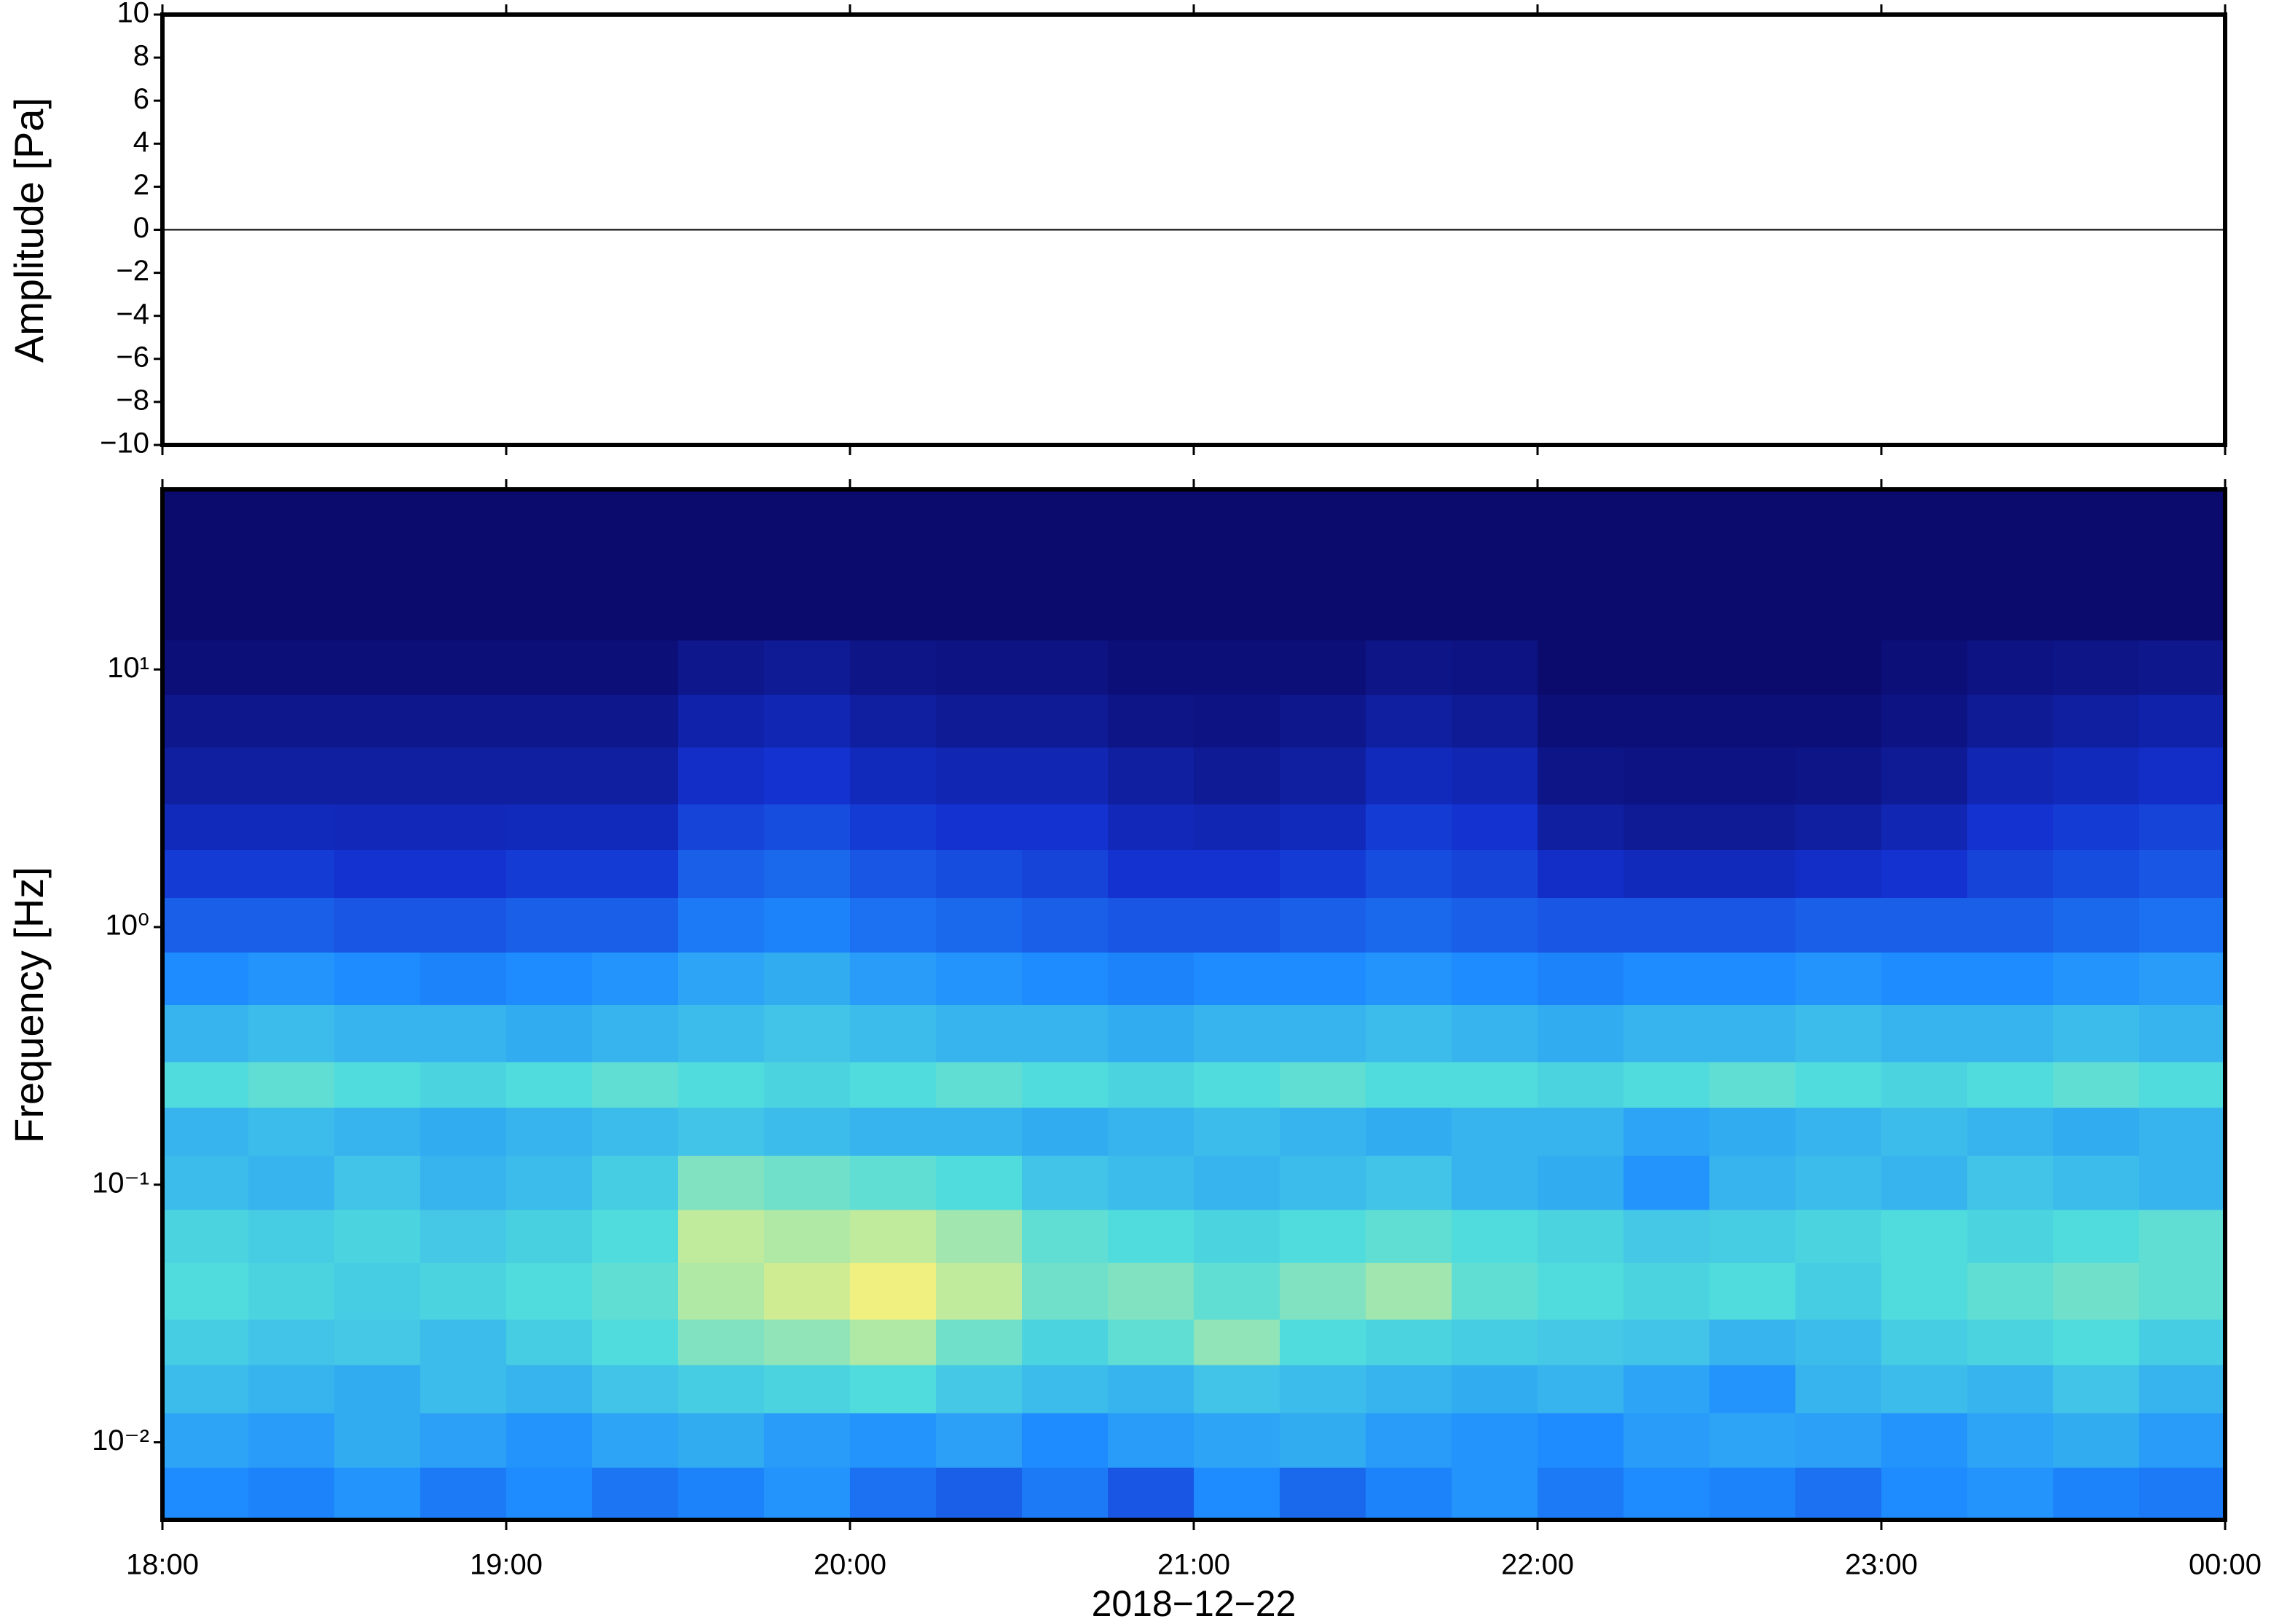  I want to click on x-tick-label: 20:00, so click(850, 1565).